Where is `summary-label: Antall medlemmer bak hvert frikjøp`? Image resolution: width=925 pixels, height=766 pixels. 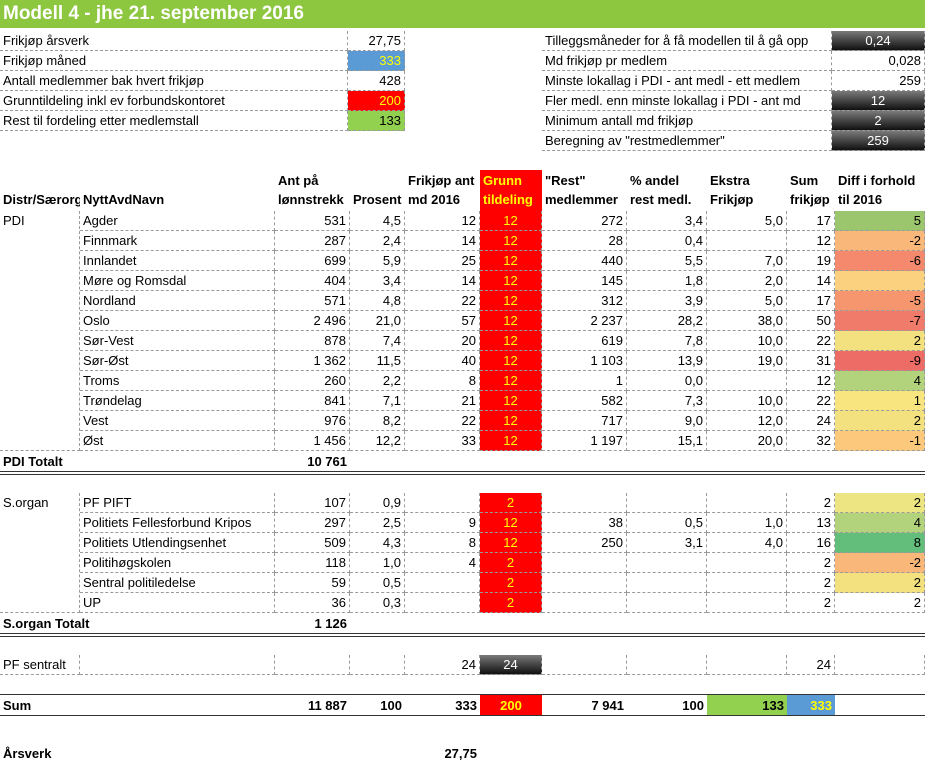
summary-label: Antall medlemmer bak hvert frikjøp is located at coordinates (174, 81).